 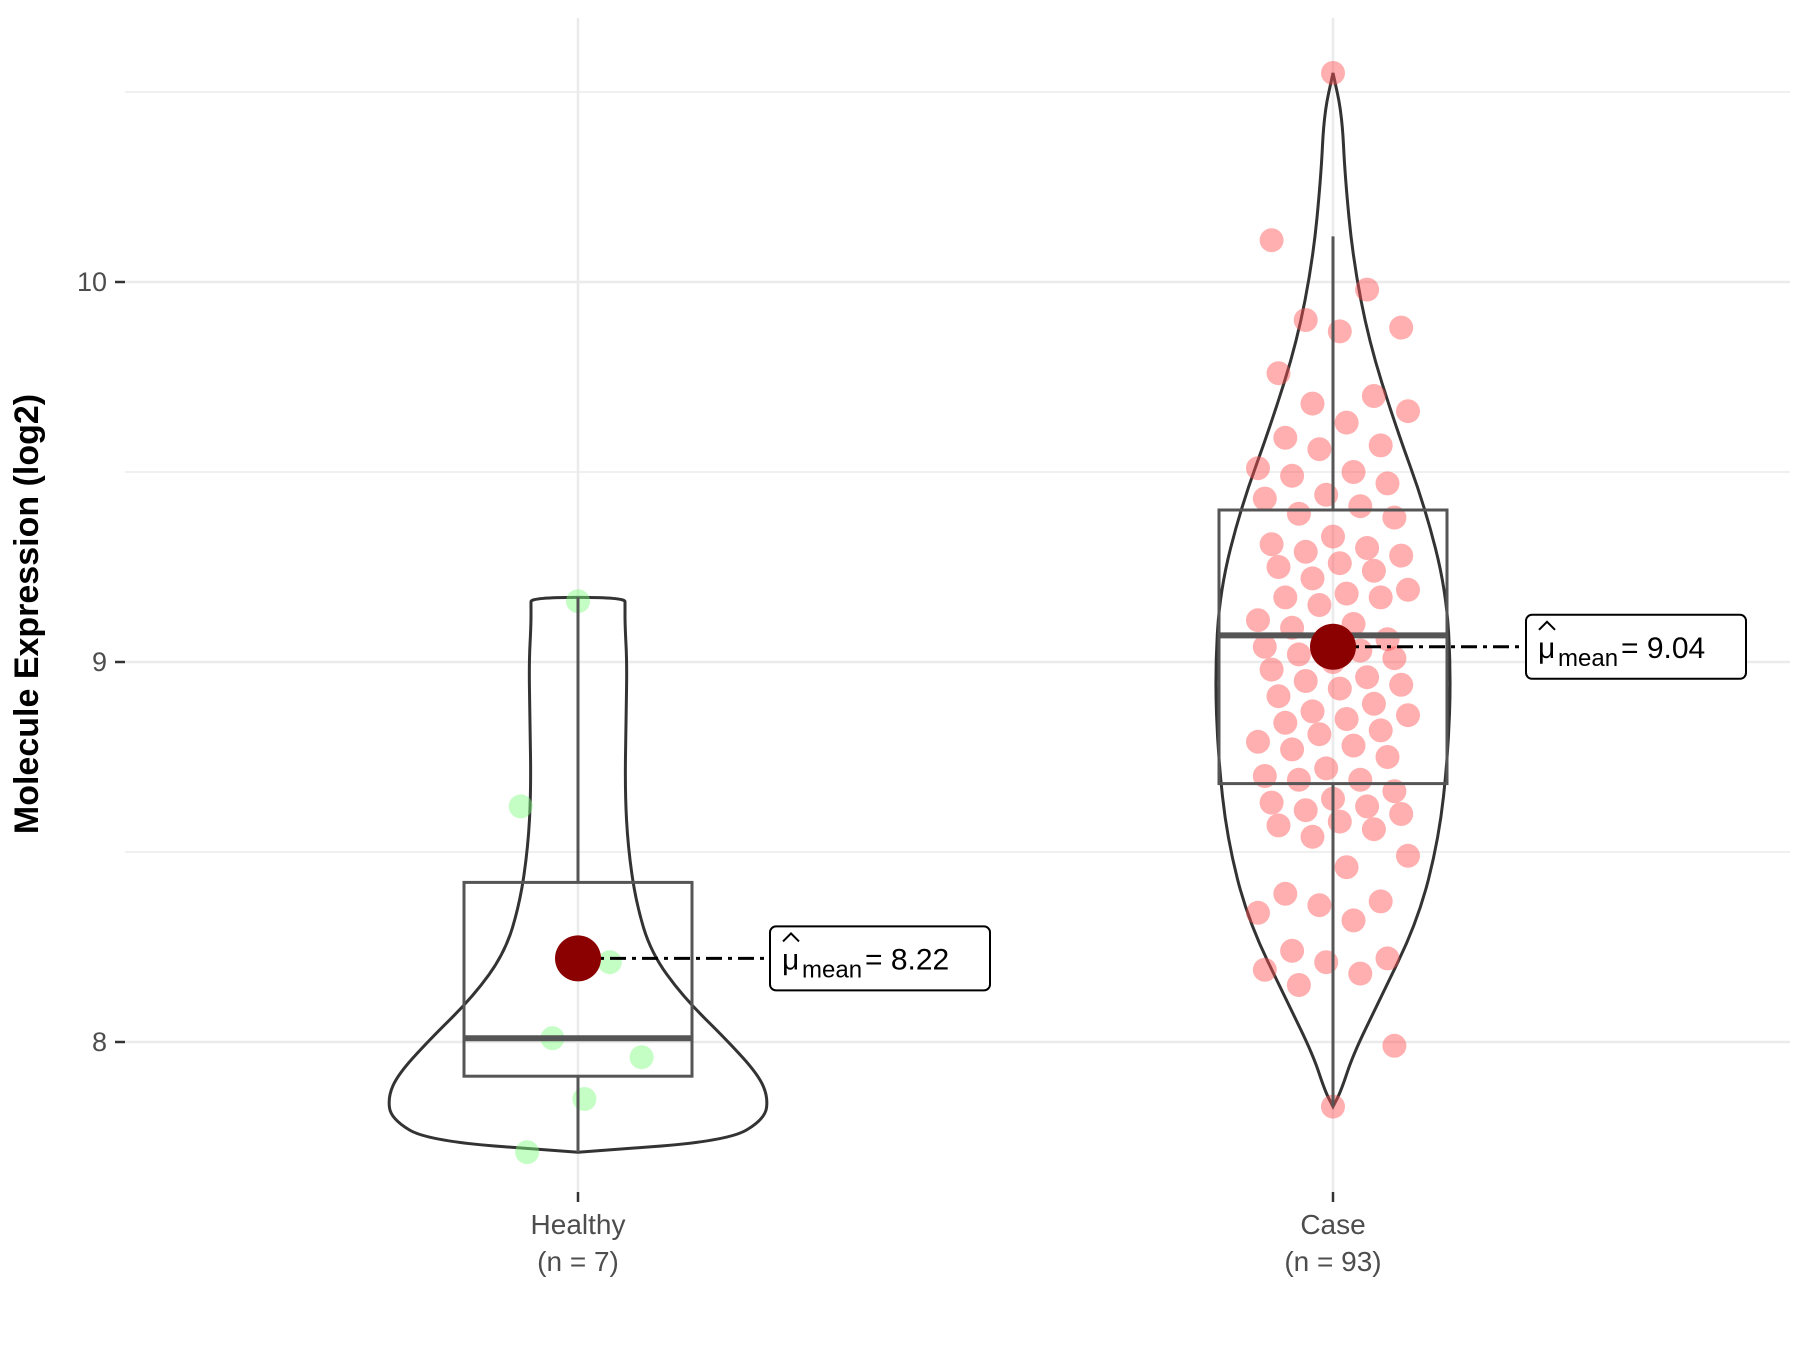 I want to click on mean-value: = 9.04, so click(x=1663, y=648).